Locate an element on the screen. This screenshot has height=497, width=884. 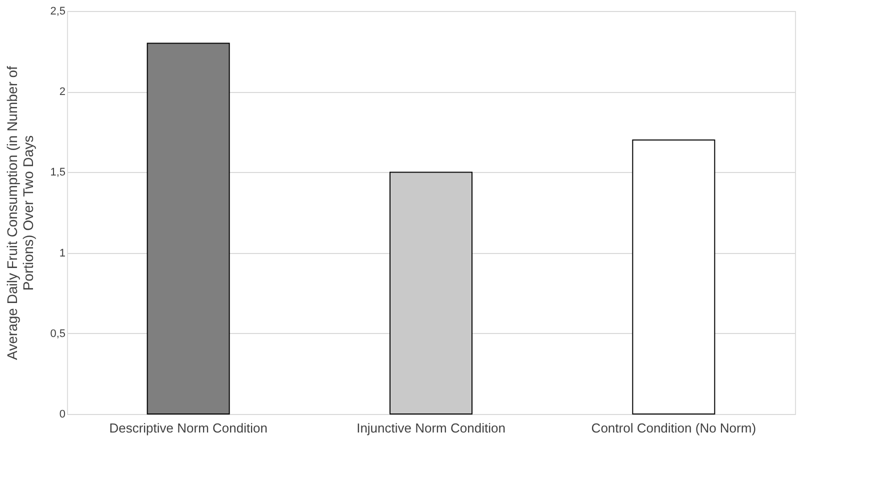
y-axis-title: Average Daily Fruit Consumption (in Number of Portions) Over Two Days is located at coordinates (20, 213).